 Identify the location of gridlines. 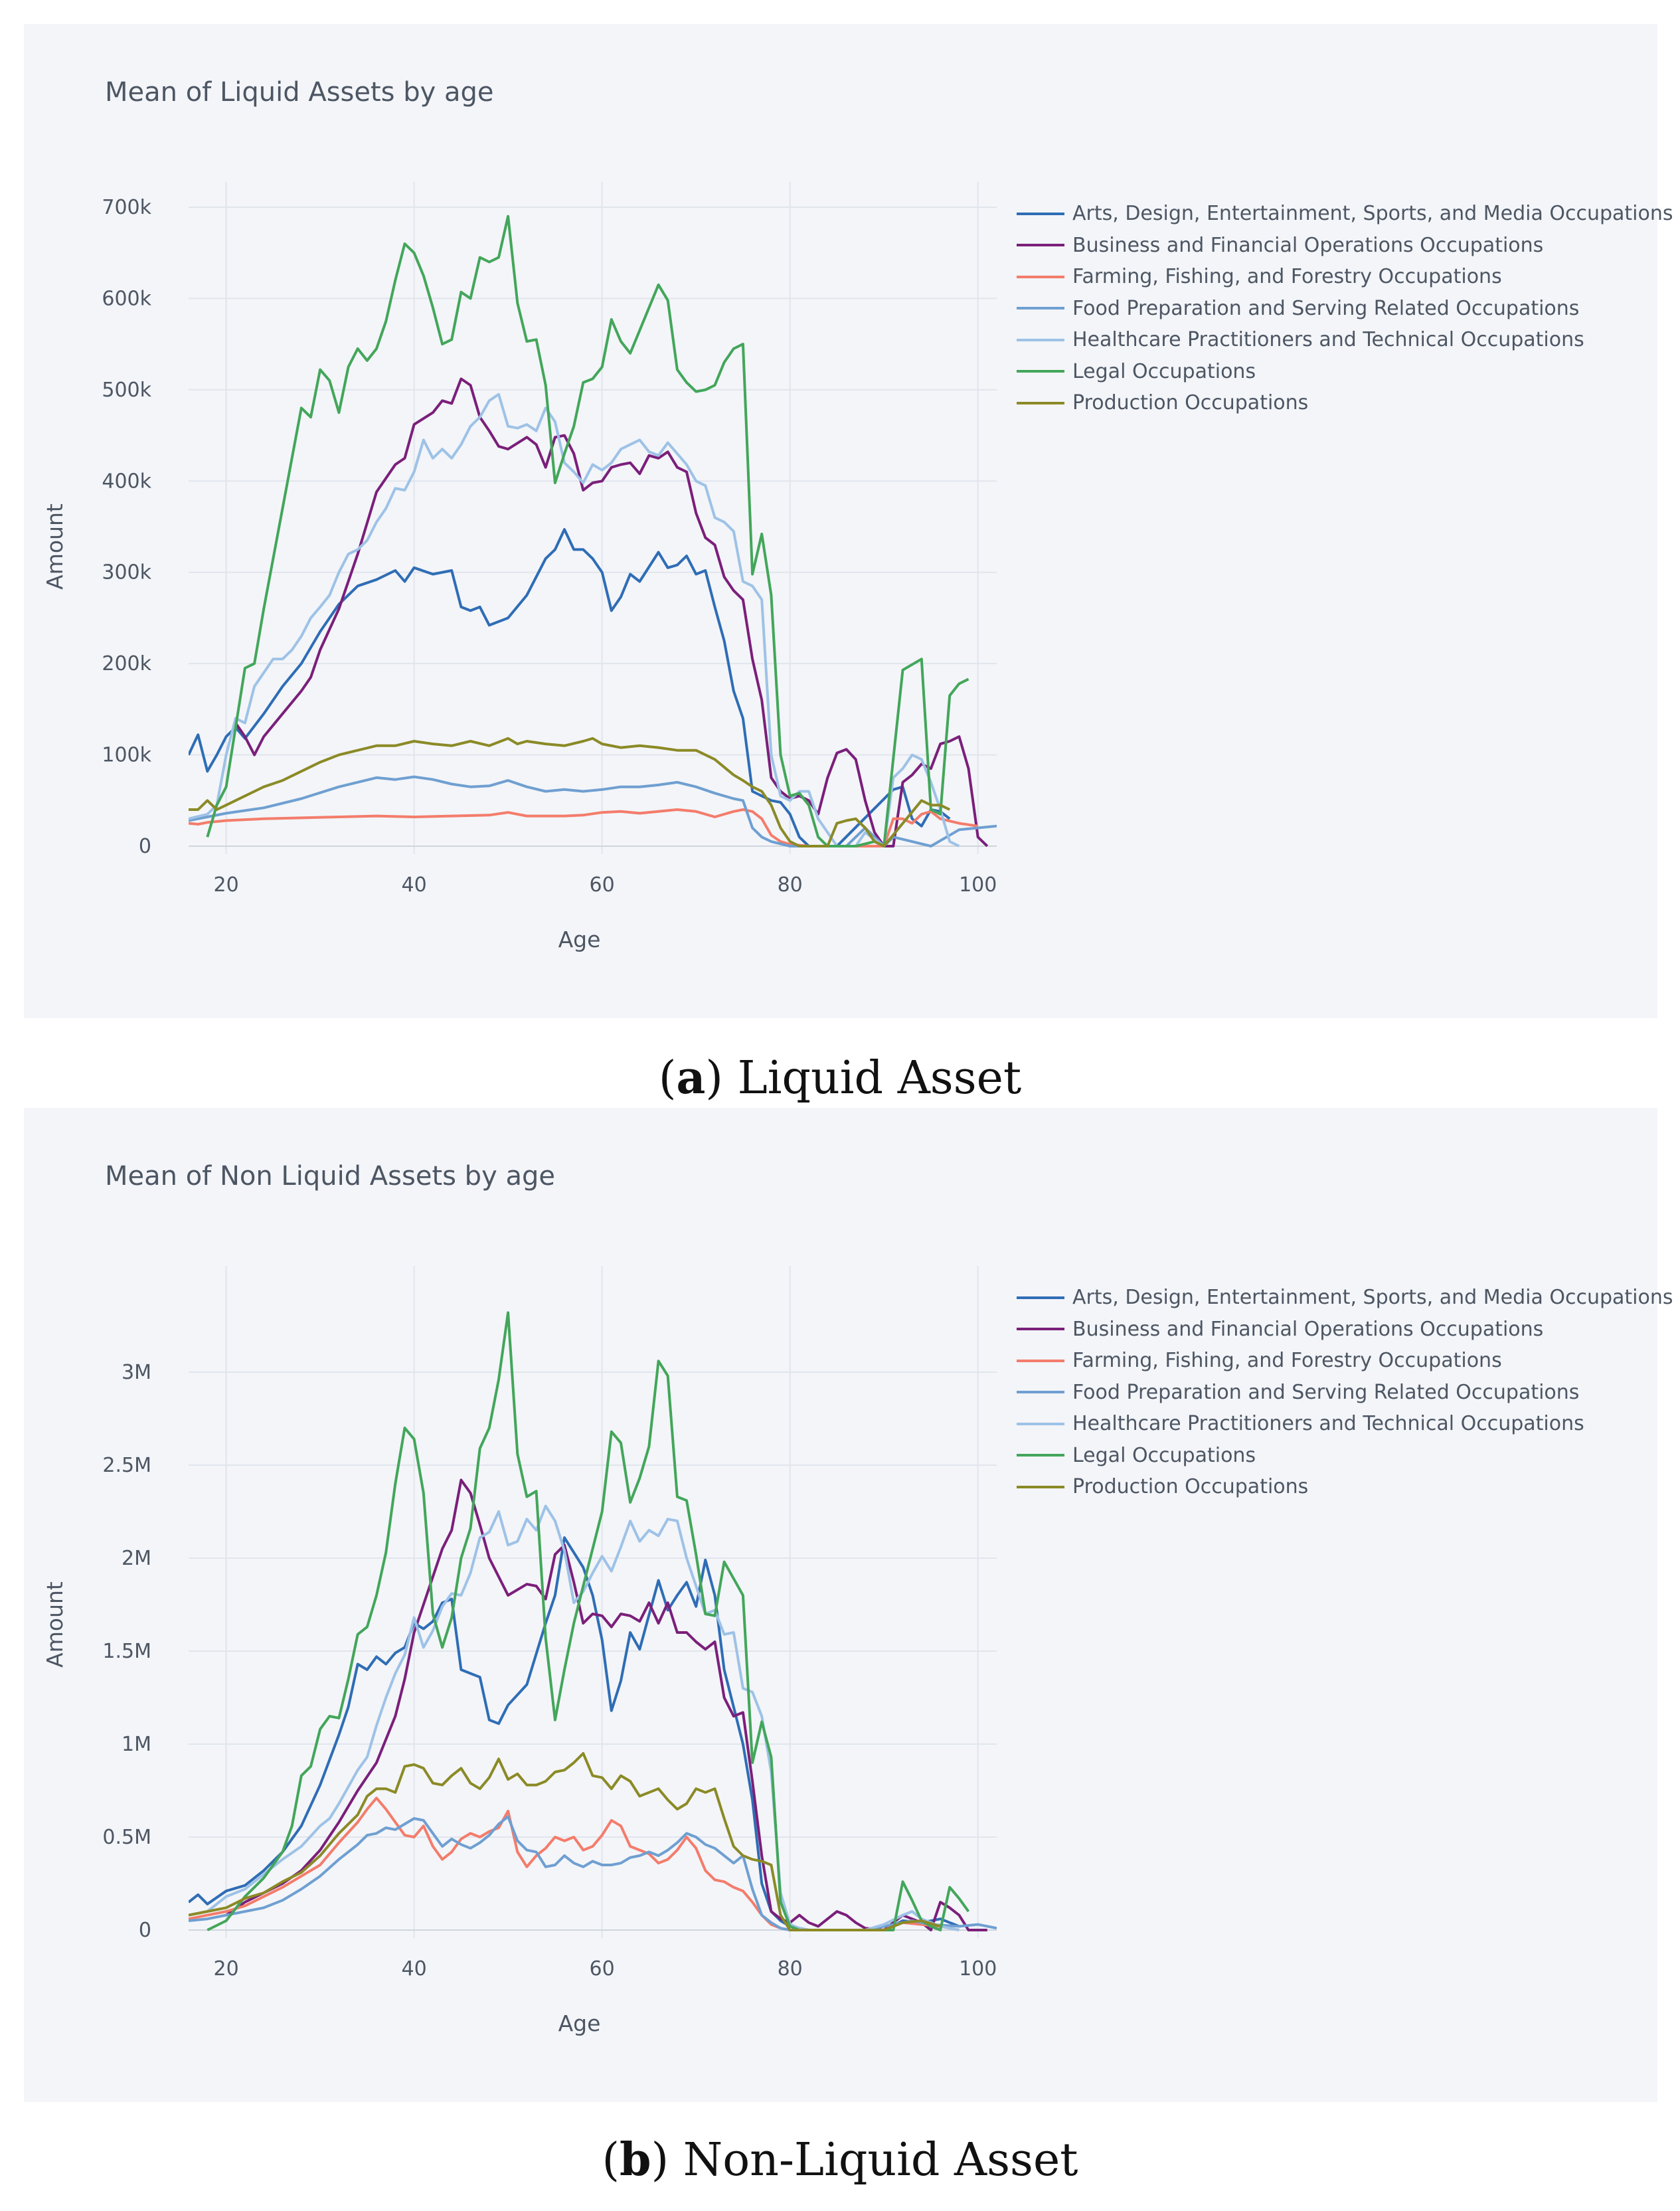
(593, 518).